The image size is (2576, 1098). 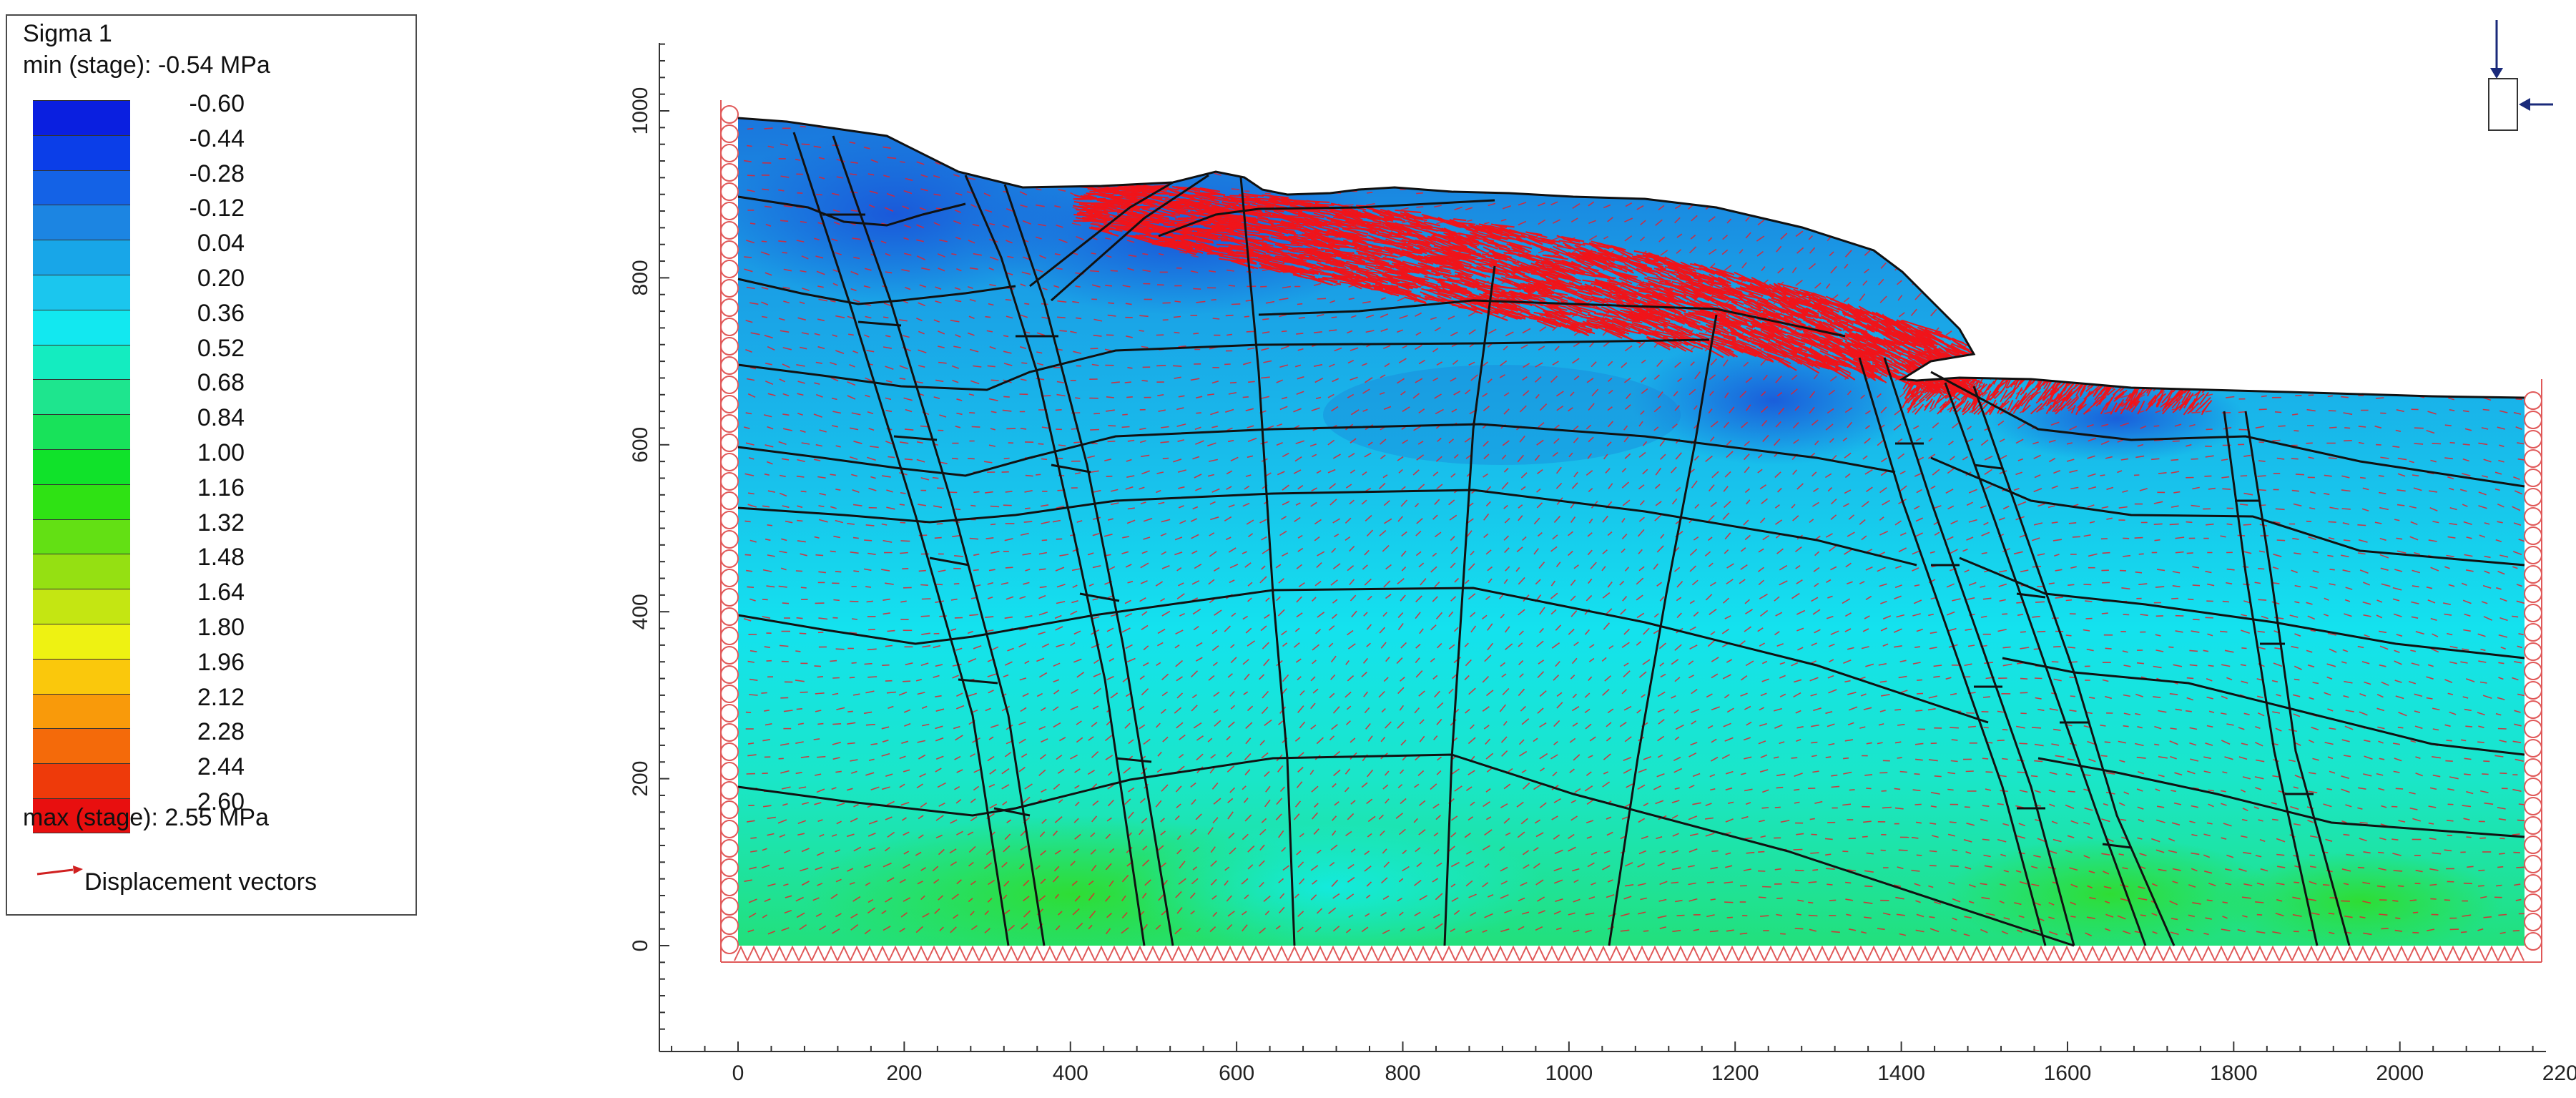 What do you see at coordinates (1569, 1073) in the screenshot?
I see `x-tick-label: 1000` at bounding box center [1569, 1073].